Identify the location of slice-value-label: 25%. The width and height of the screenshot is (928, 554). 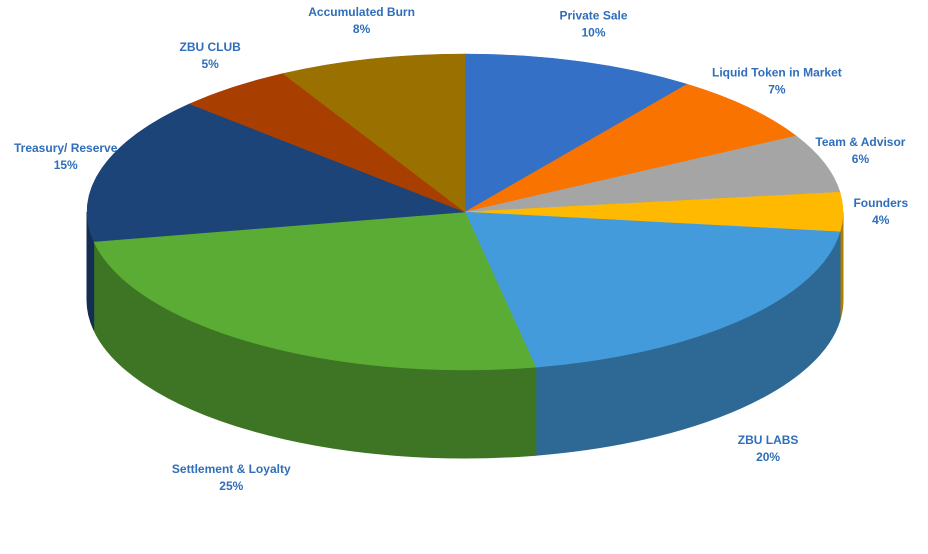
(231, 486).